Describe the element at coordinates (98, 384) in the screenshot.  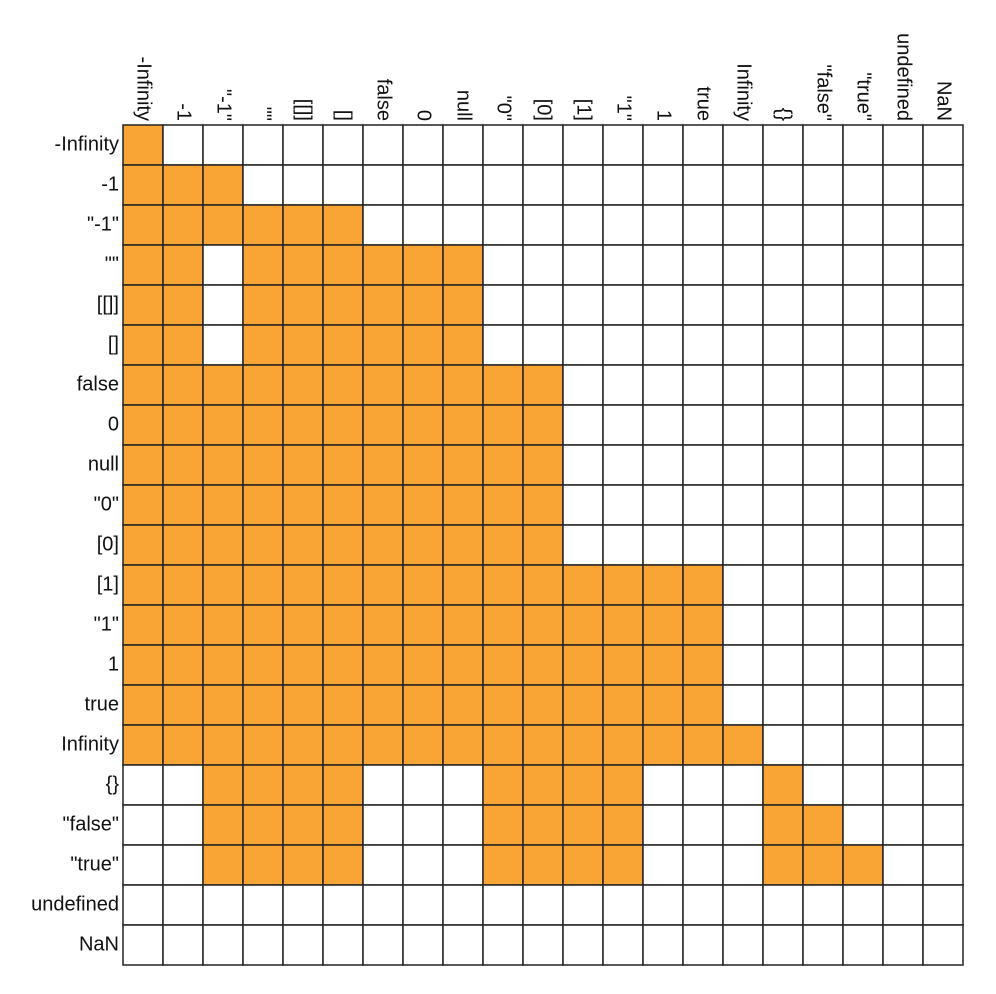
I see `row-label: false` at that location.